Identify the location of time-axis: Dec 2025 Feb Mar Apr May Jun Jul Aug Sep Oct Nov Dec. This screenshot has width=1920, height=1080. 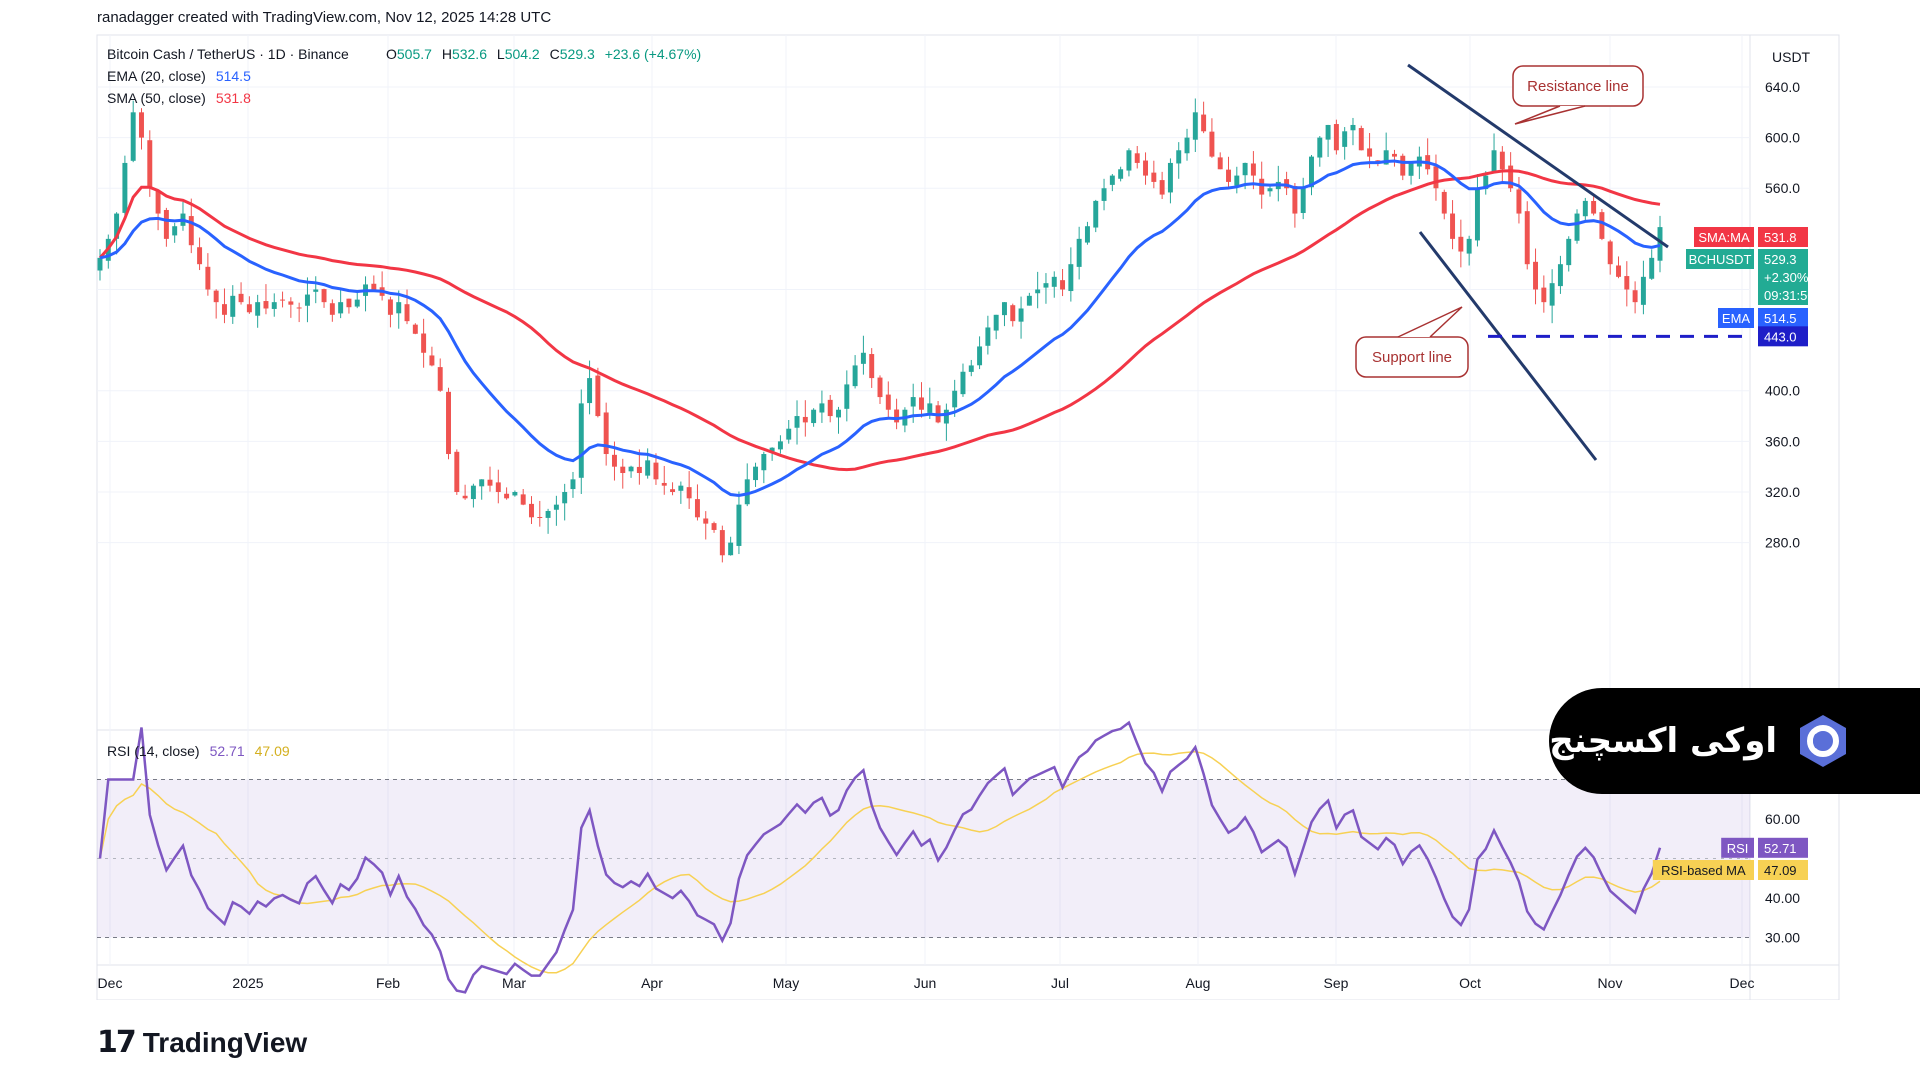
(926, 983).